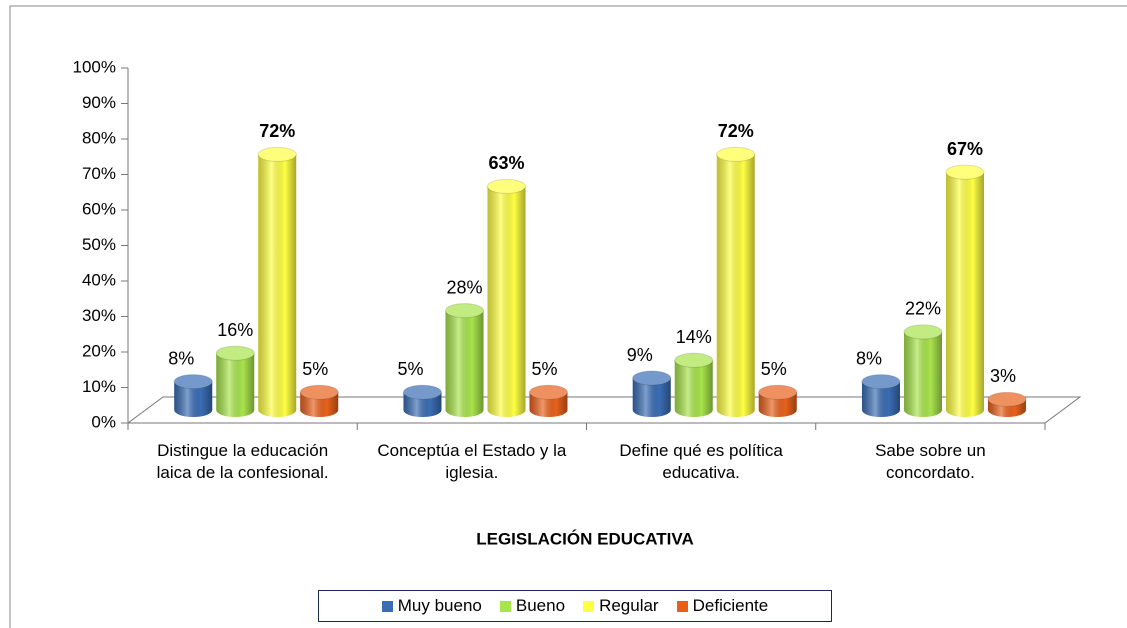 The height and width of the screenshot is (628, 1127). Describe the element at coordinates (532, 606) in the screenshot. I see `legend-item: Bueno` at that location.